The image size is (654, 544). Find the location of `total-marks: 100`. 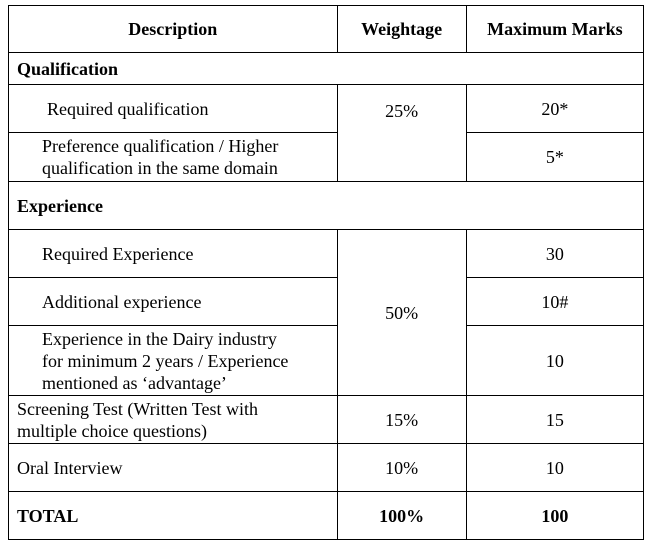

total-marks: 100 is located at coordinates (555, 515).